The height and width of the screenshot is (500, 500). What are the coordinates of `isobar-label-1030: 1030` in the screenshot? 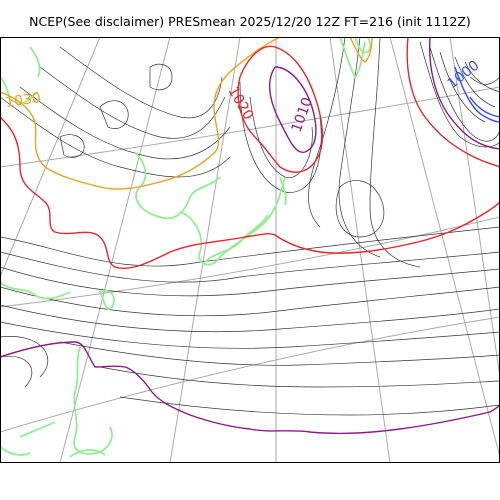 It's located at (23, 100).